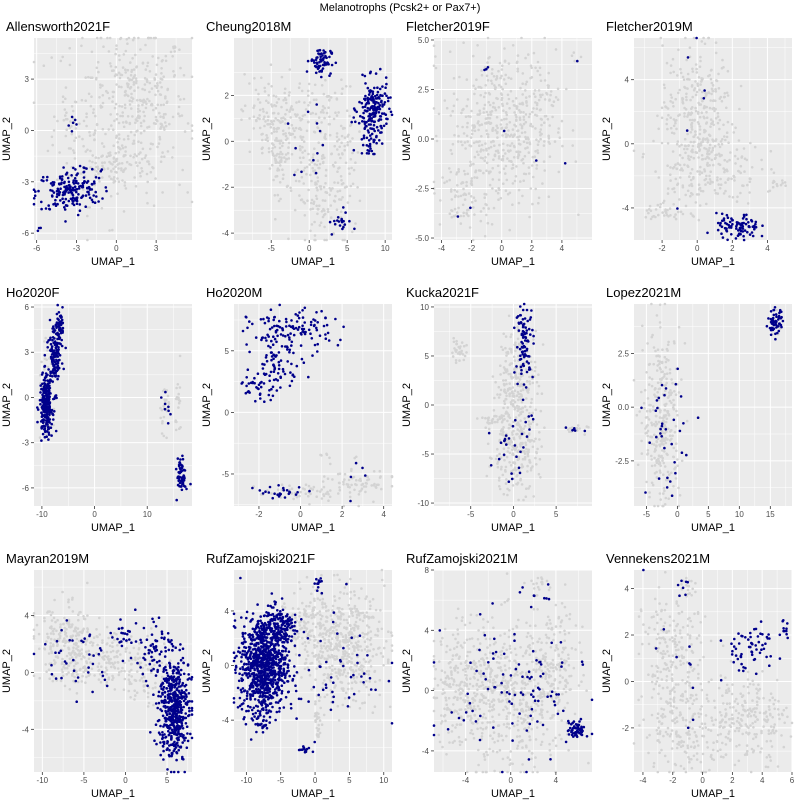  What do you see at coordinates (300, 514) in the screenshot?
I see `x-tick-label: 0` at bounding box center [300, 514].